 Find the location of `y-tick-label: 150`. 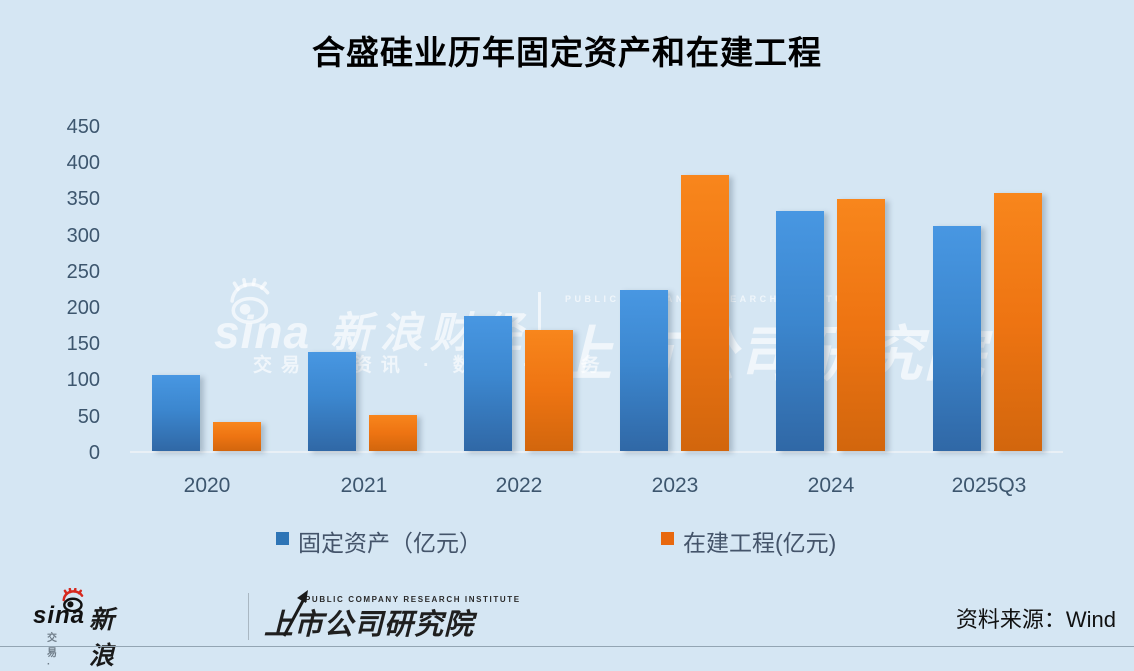

y-tick-label: 150 is located at coordinates (83, 344).